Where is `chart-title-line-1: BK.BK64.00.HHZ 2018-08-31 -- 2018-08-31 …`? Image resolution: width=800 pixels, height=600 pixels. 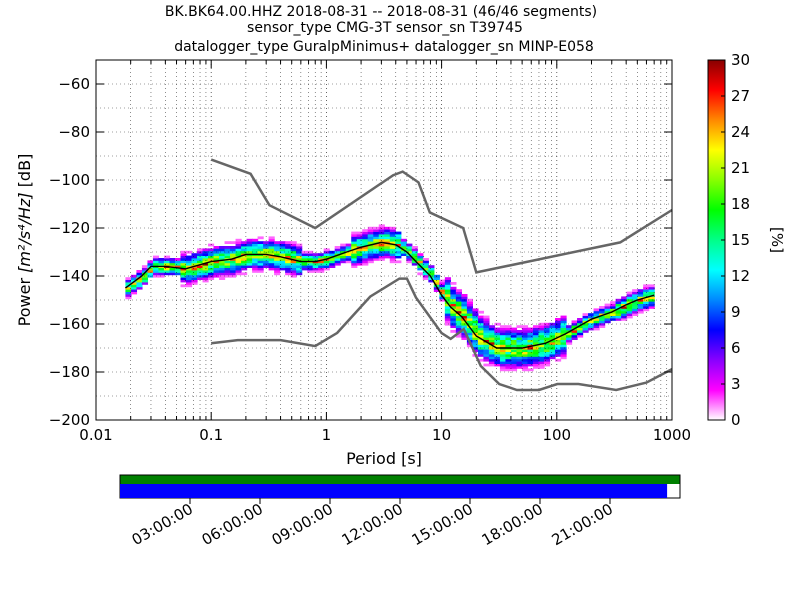 chart-title-line-1: BK.BK64.00.HHZ 2018-08-31 -- 2018-08-31 … is located at coordinates (381, 12).